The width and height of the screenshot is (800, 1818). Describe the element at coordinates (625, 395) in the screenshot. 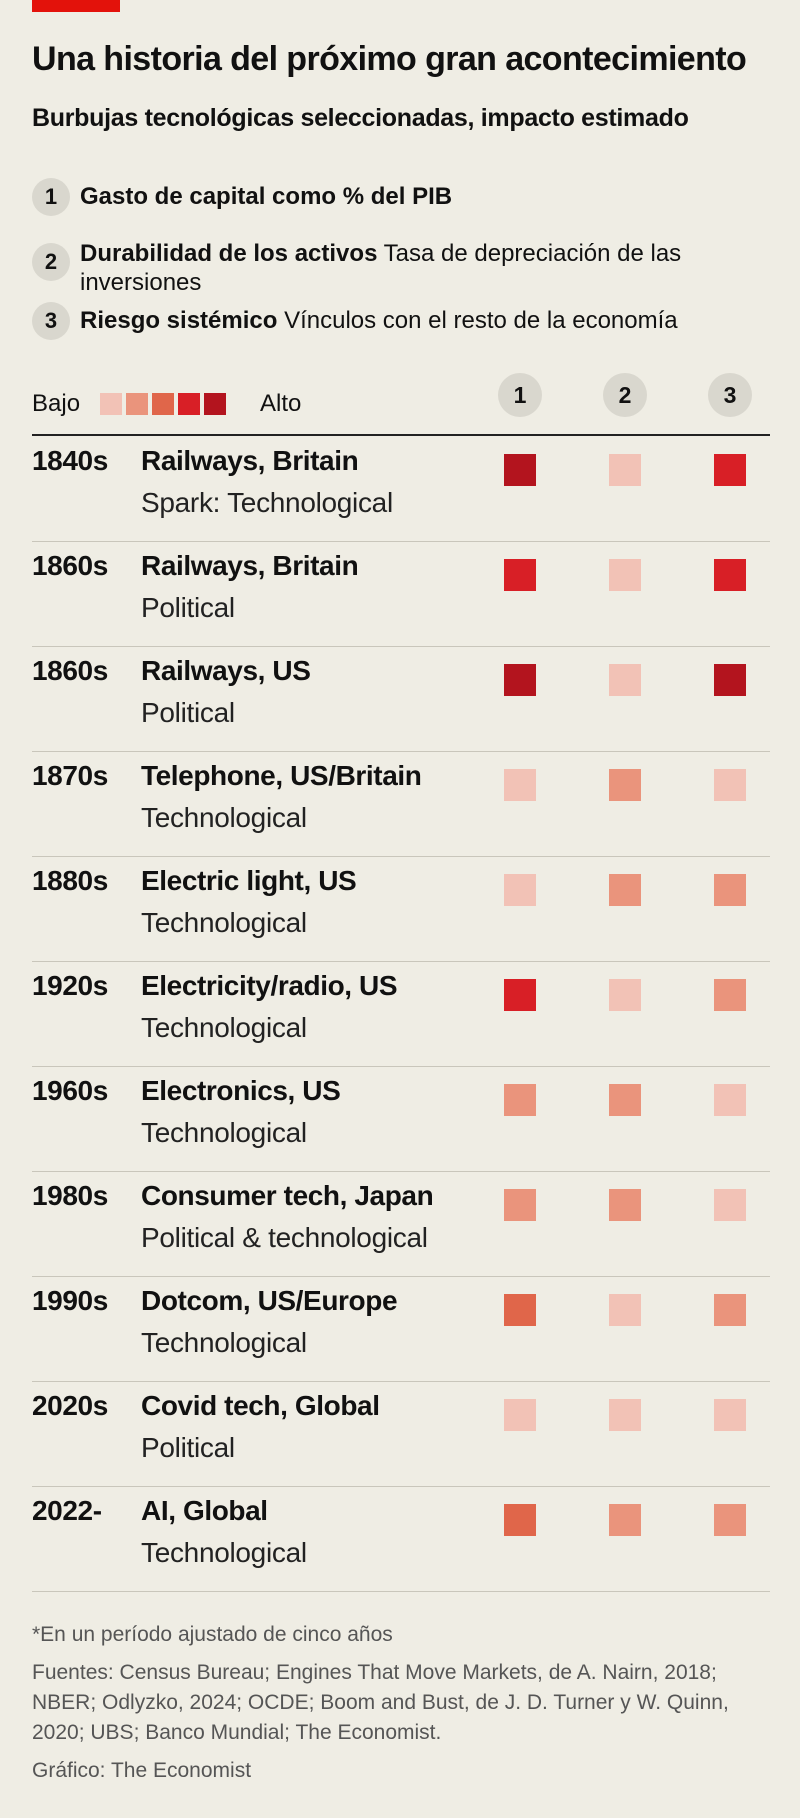

I see `column-header-2: 2` at that location.